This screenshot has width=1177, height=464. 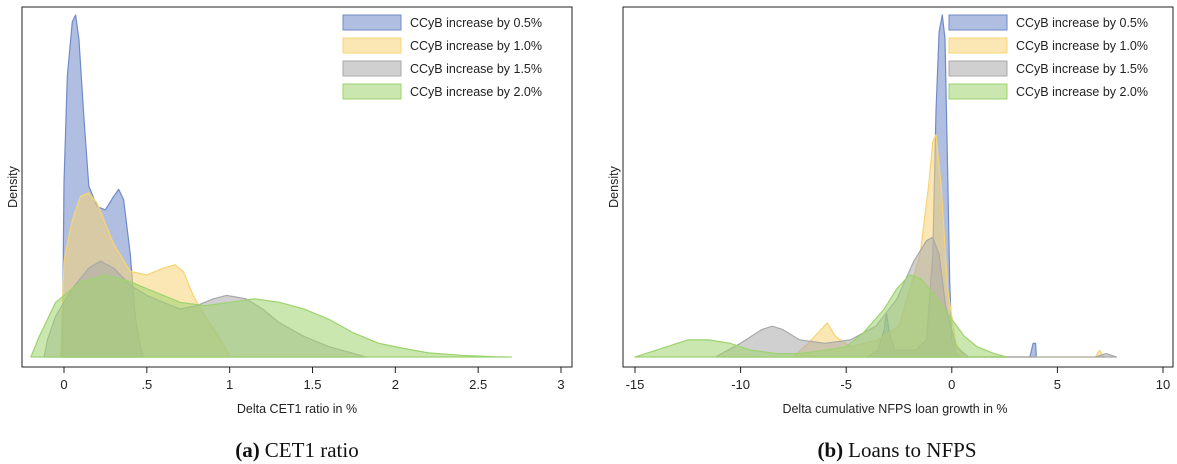 I want to click on x-axis-ticks: -15 -10 -5 0 5 10, so click(x=898, y=379).